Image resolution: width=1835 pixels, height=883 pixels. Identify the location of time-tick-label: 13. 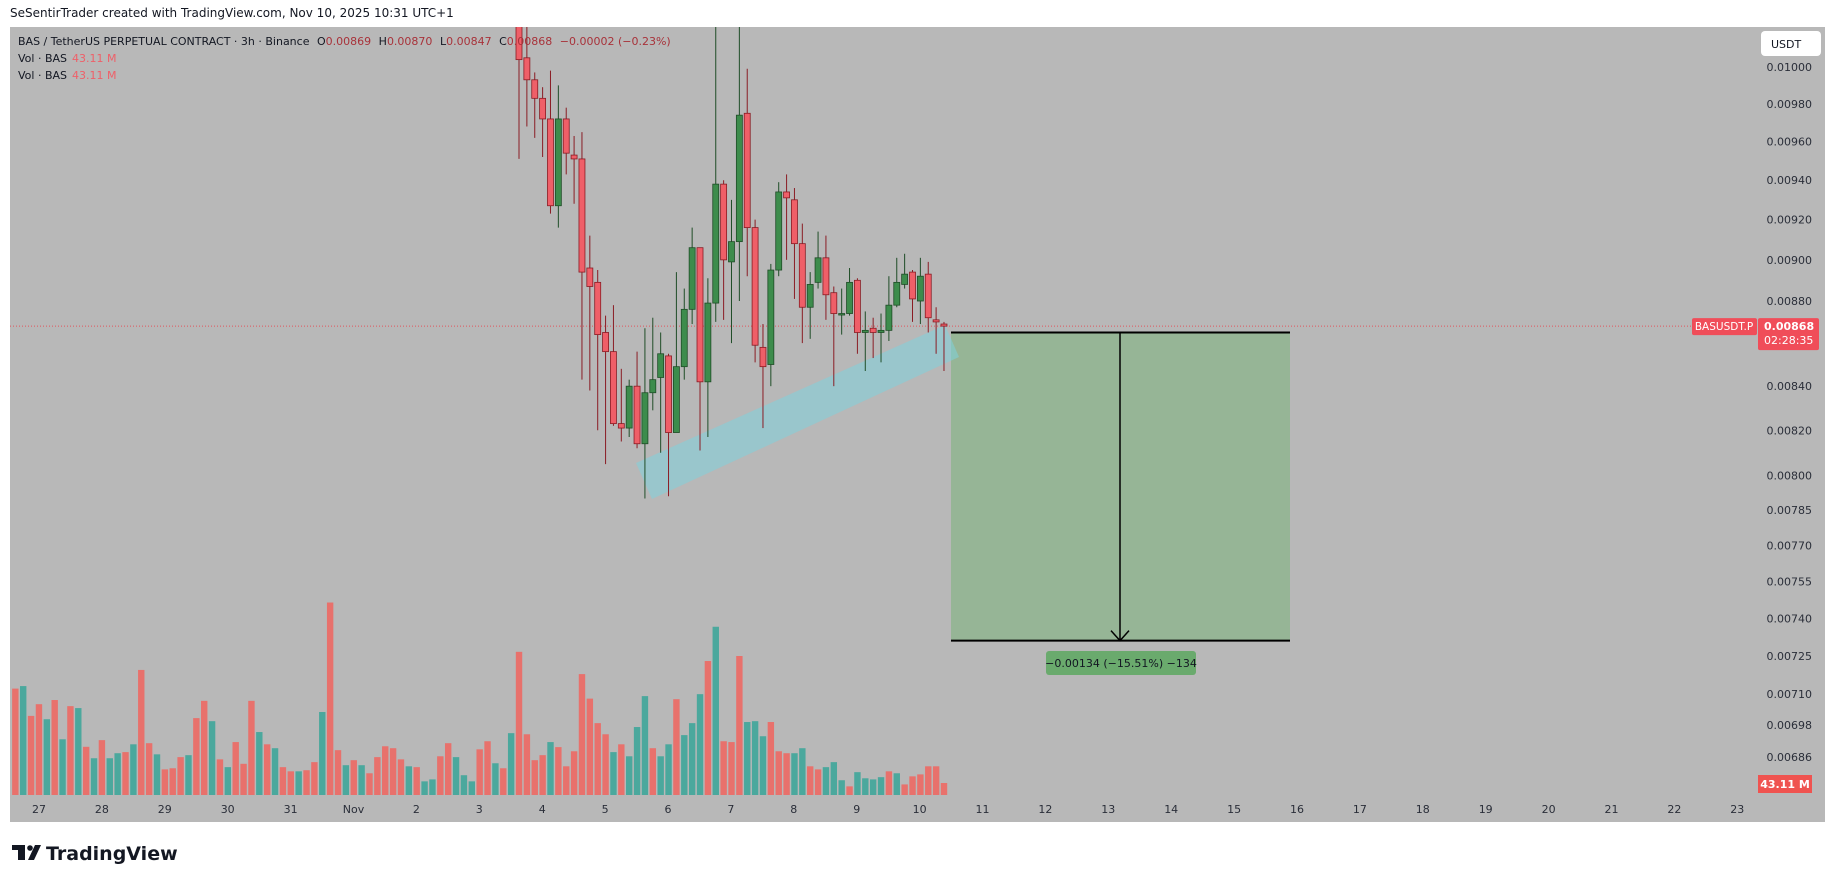
(1108, 809).